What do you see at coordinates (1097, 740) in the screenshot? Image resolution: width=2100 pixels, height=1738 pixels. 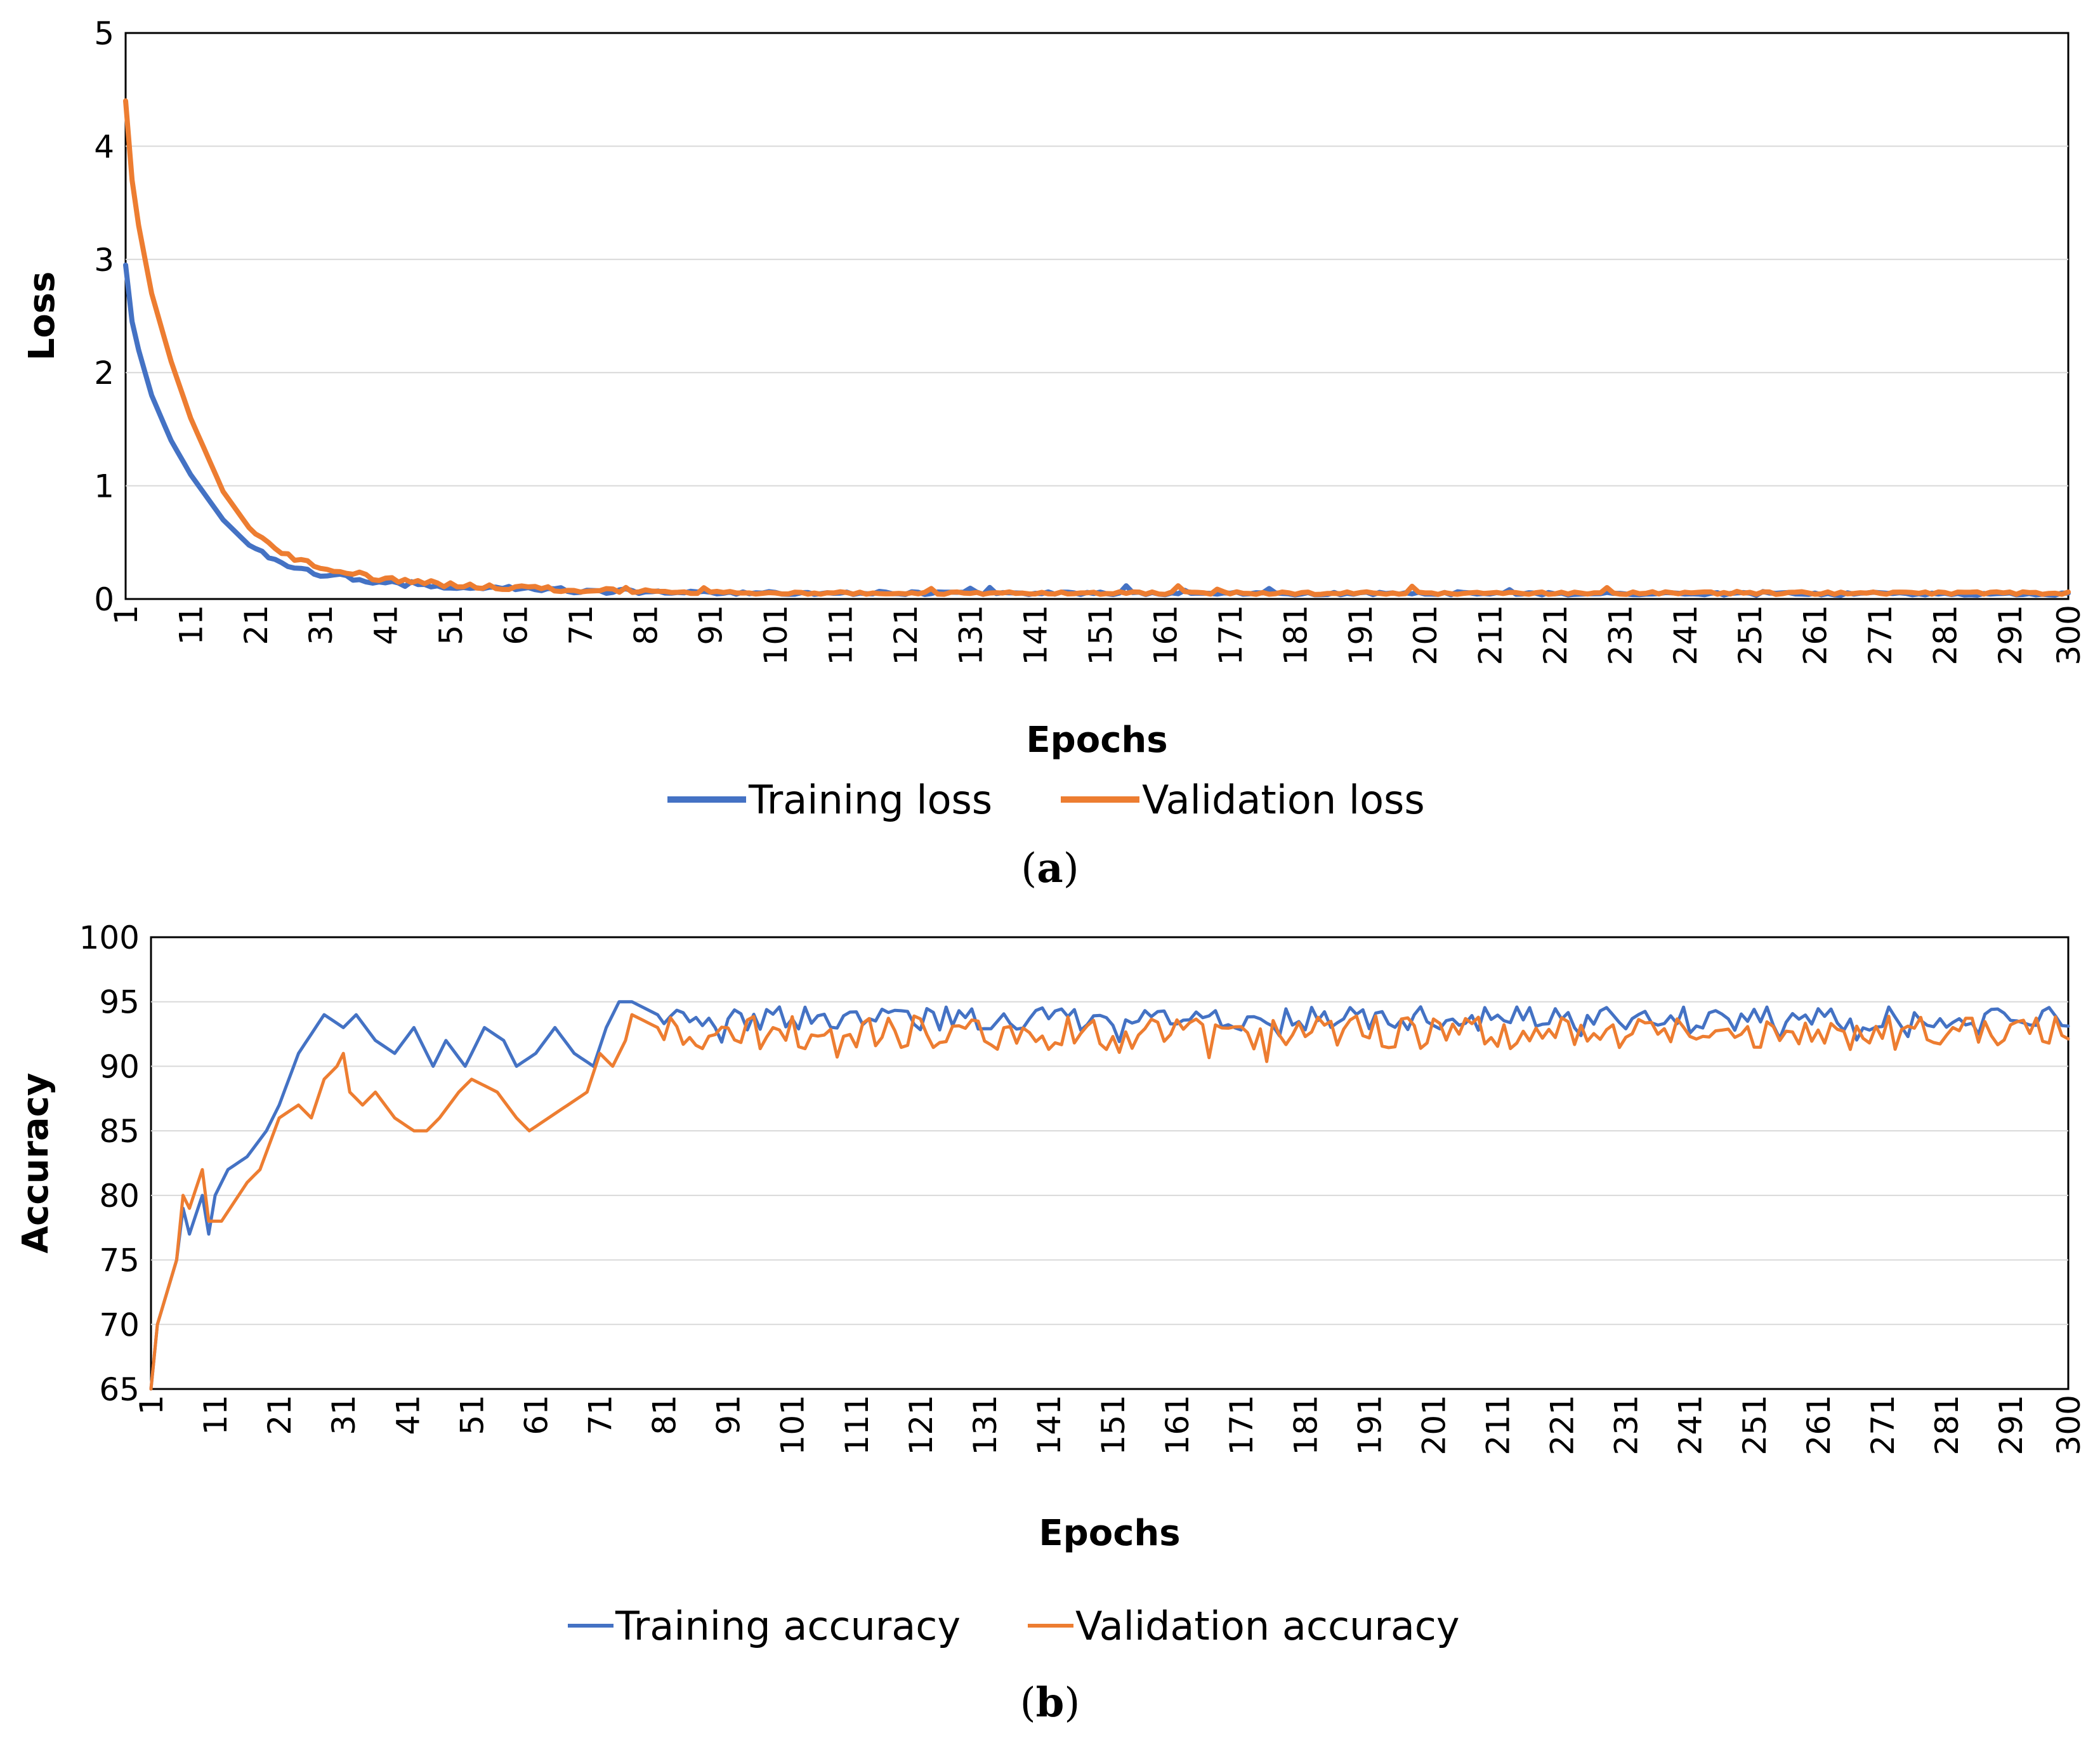 I see `loss-x-axis-title: Epochs` at bounding box center [1097, 740].